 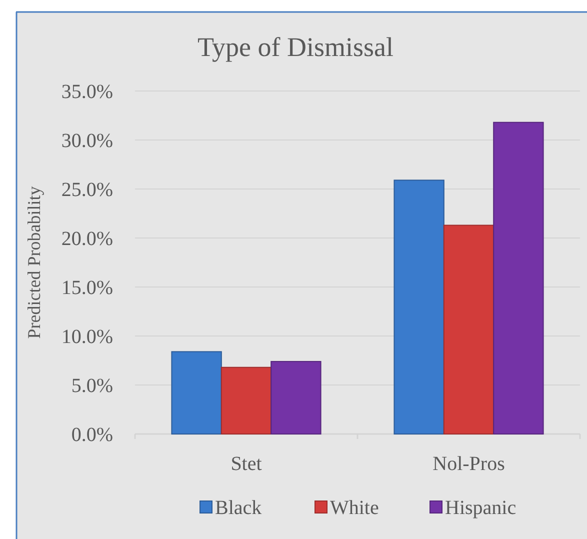 What do you see at coordinates (34, 262) in the screenshot?
I see `y-axis-title: Predicted Probability` at bounding box center [34, 262].